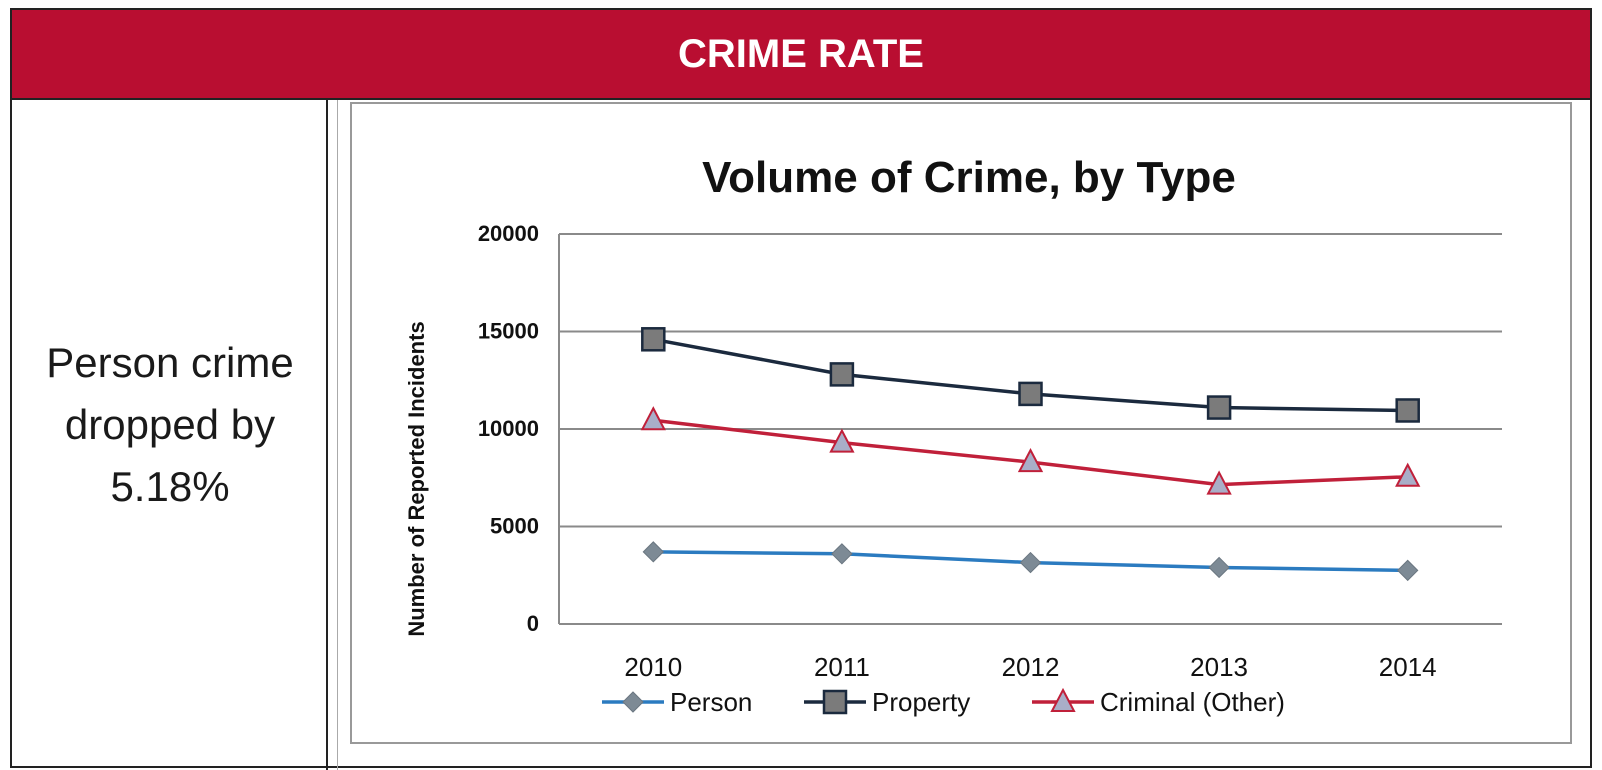 The width and height of the screenshot is (1602, 770). What do you see at coordinates (508, 331) in the screenshot?
I see `y-tick-label: 15000` at bounding box center [508, 331].